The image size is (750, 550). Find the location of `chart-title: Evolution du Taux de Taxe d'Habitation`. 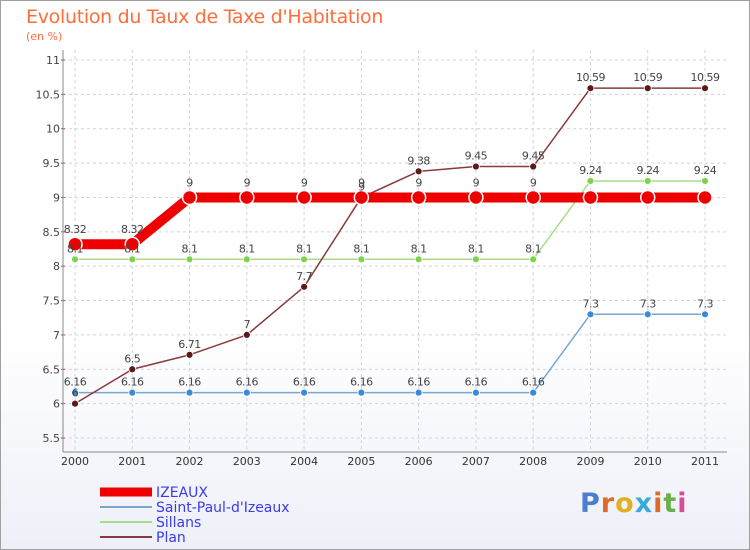

chart-title: Evolution du Taux de Taxe d'Habitation is located at coordinates (205, 17).